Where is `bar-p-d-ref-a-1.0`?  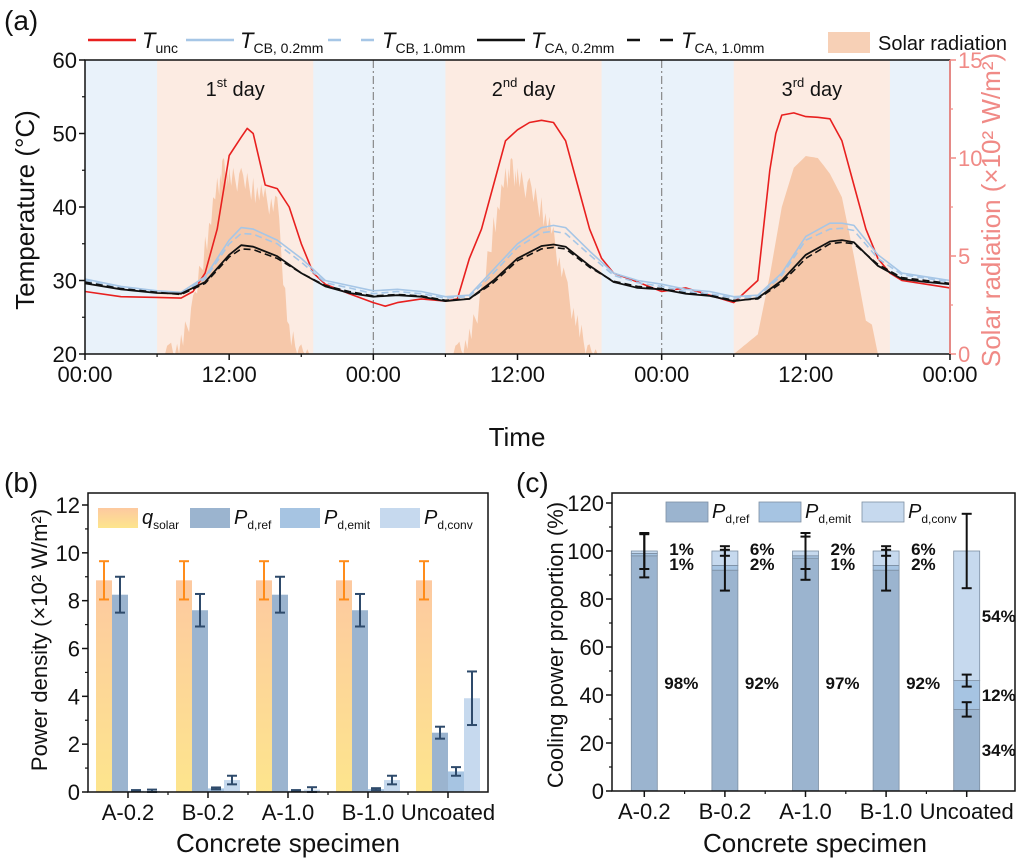
bar-p-d-ref-a-1.0 is located at coordinates (280, 693).